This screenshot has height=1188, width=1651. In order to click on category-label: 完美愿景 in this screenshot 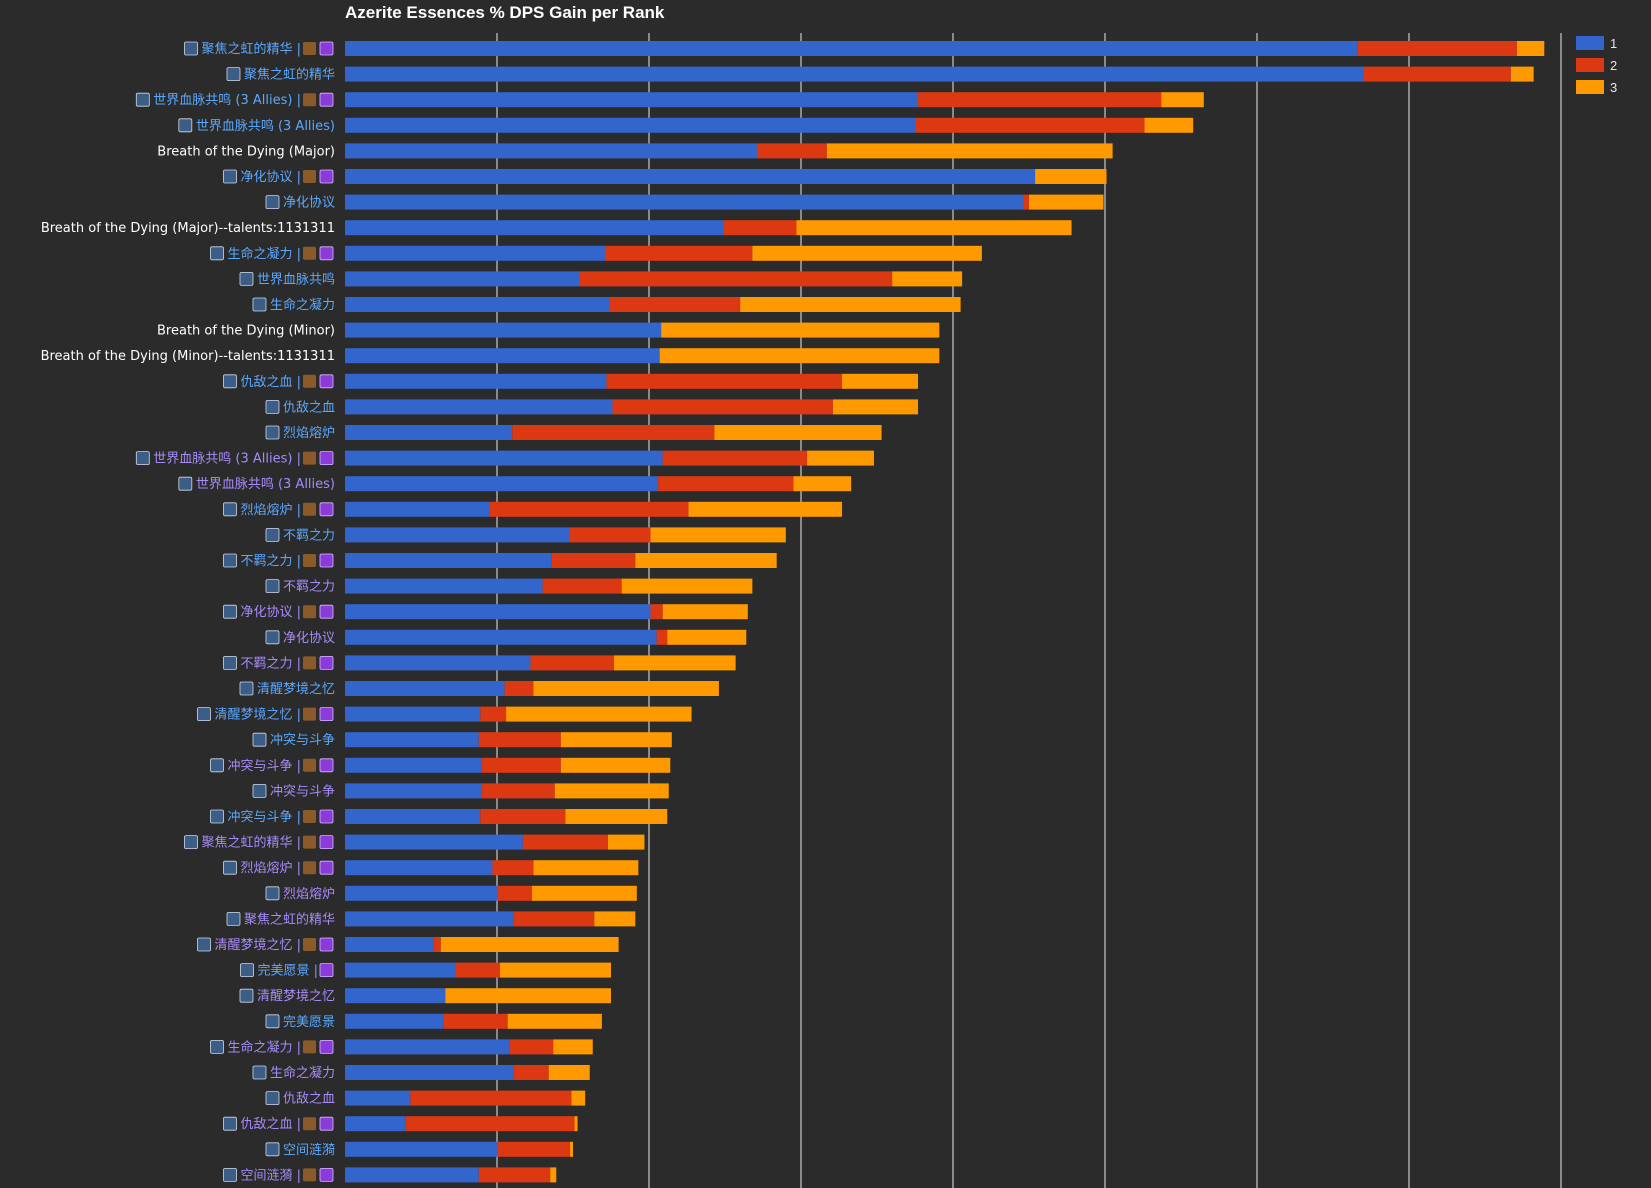, I will do `click(309, 1022)`.